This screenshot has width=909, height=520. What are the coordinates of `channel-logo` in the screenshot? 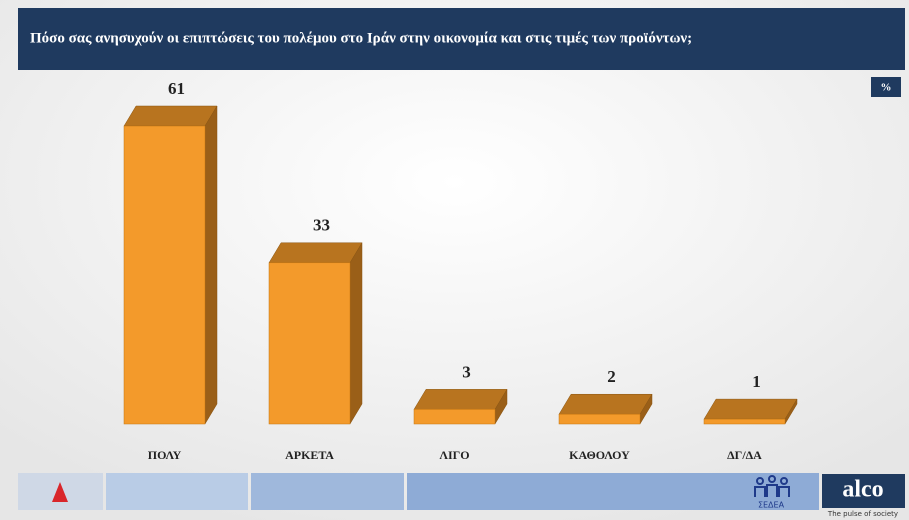 It's located at (60, 492).